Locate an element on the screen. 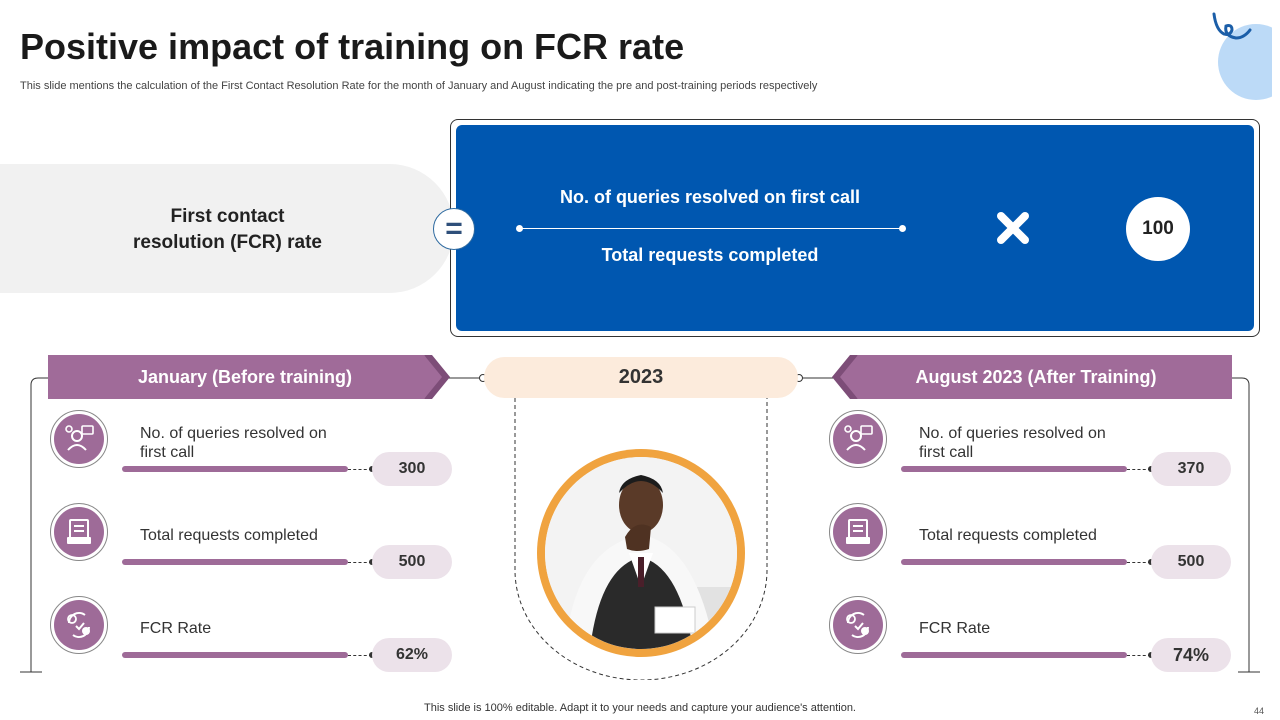  left-metric-1-label-line2: first call is located at coordinates (167, 452).